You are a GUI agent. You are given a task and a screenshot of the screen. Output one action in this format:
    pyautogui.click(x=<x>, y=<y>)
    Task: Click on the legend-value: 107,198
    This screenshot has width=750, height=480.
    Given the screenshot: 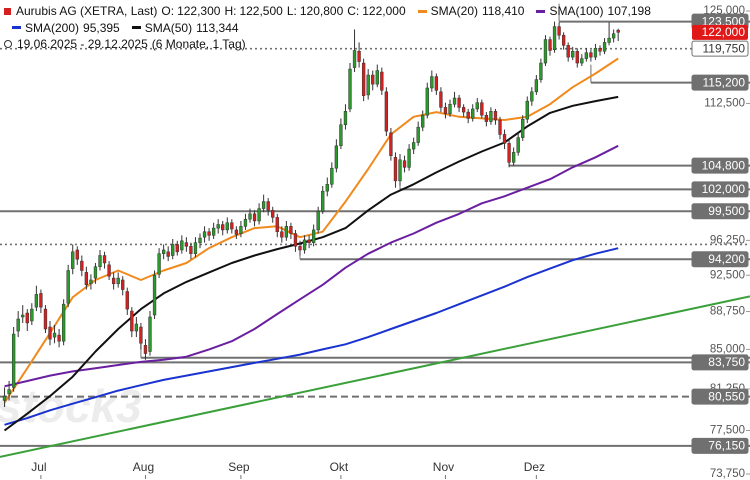 What is the action you would take?
    pyautogui.click(x=629, y=11)
    